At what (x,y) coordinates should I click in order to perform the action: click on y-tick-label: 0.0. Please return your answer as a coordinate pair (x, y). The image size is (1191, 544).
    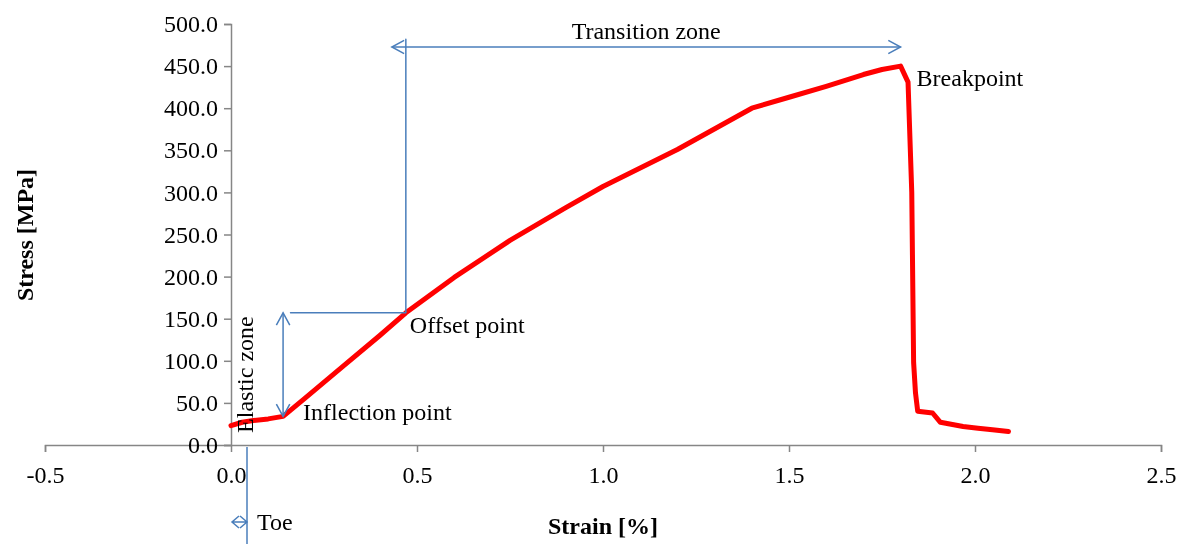
    Looking at the image, I should click on (203, 445).